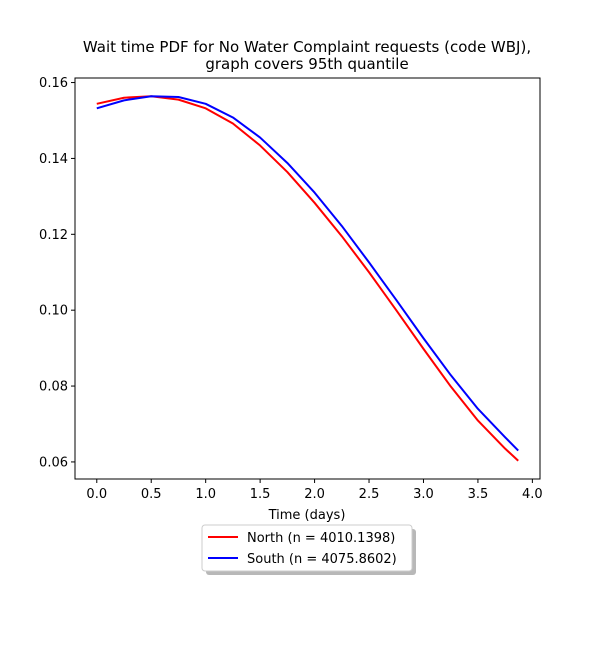 The width and height of the screenshot is (600, 650). What do you see at coordinates (53, 462) in the screenshot?
I see `y-tick-label: 0.06` at bounding box center [53, 462].